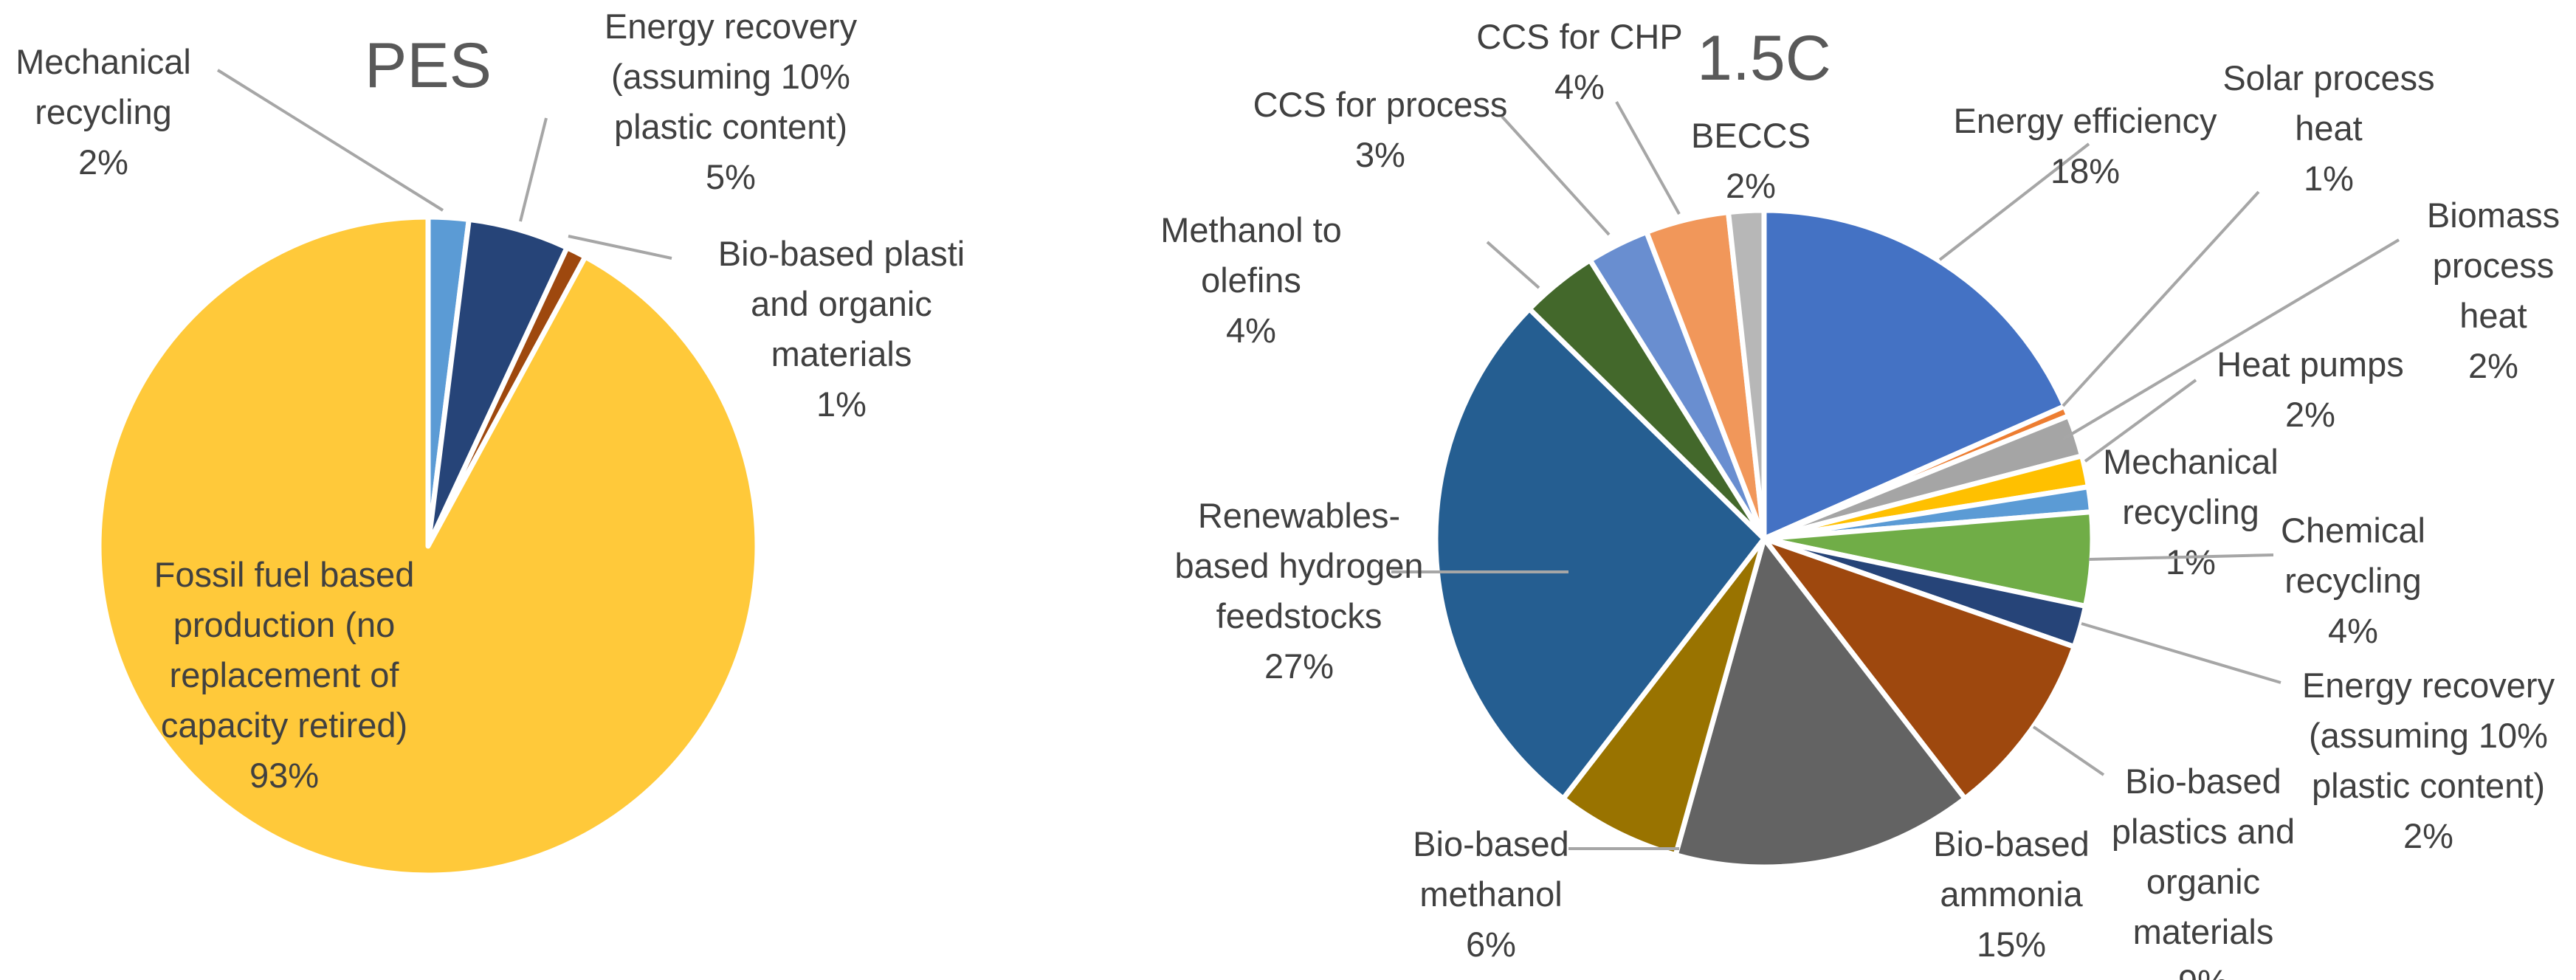  What do you see at coordinates (2181, 557) in the screenshot?
I see `c15-leader-line-chemical-recycling` at bounding box center [2181, 557].